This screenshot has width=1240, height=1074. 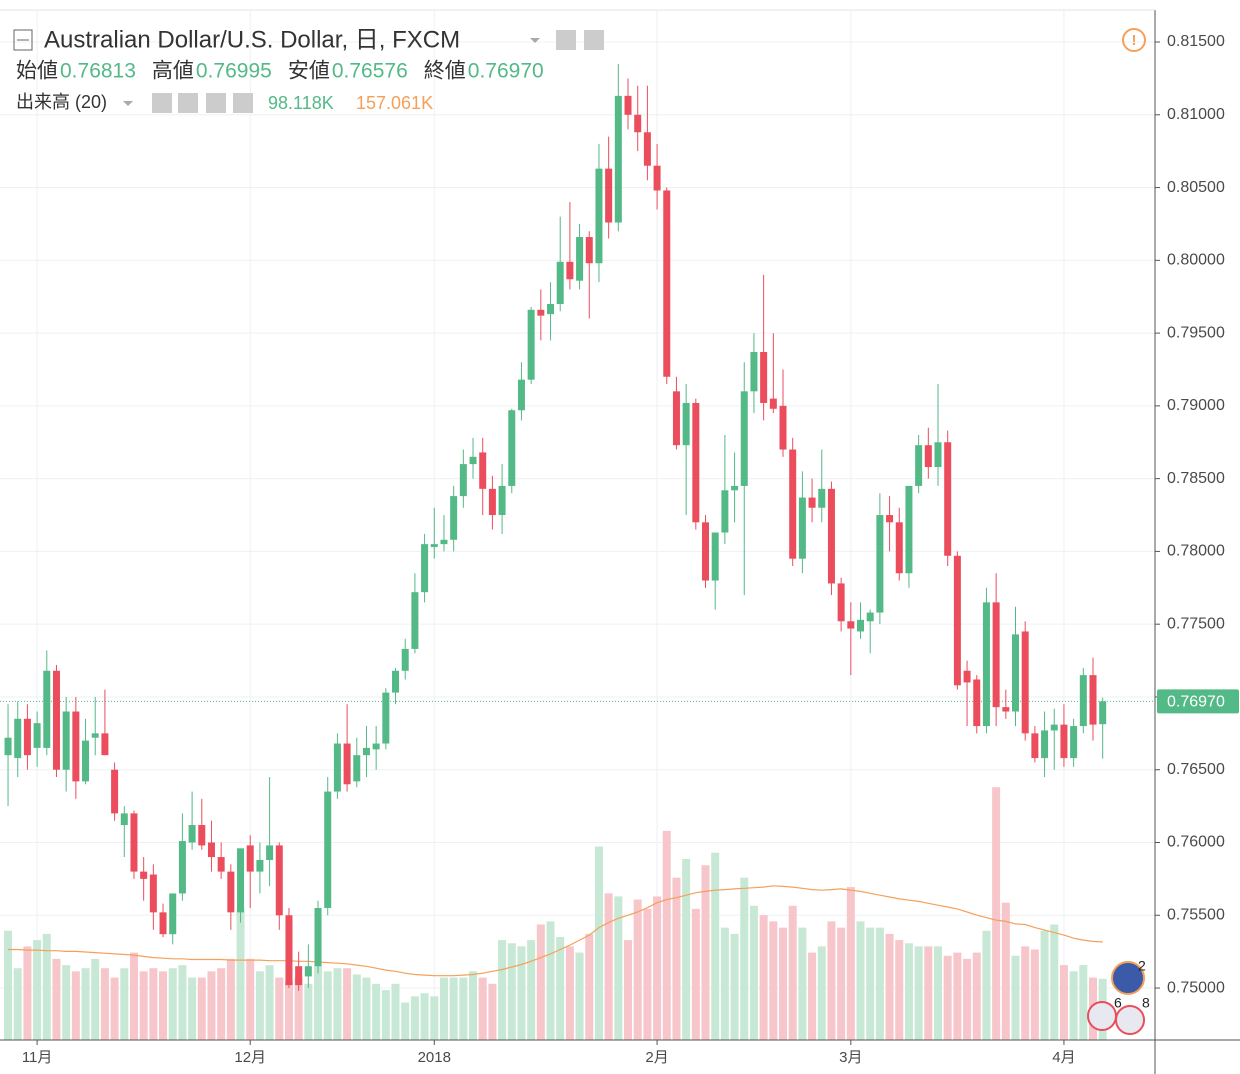 I want to click on y-tick-label: 0.80000, so click(x=1196, y=260).